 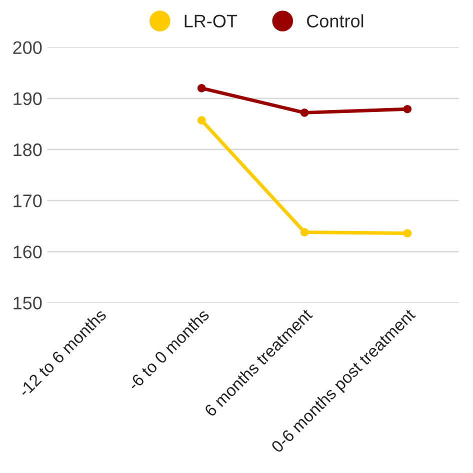 I want to click on y-tick-label: 180, so click(x=28, y=149).